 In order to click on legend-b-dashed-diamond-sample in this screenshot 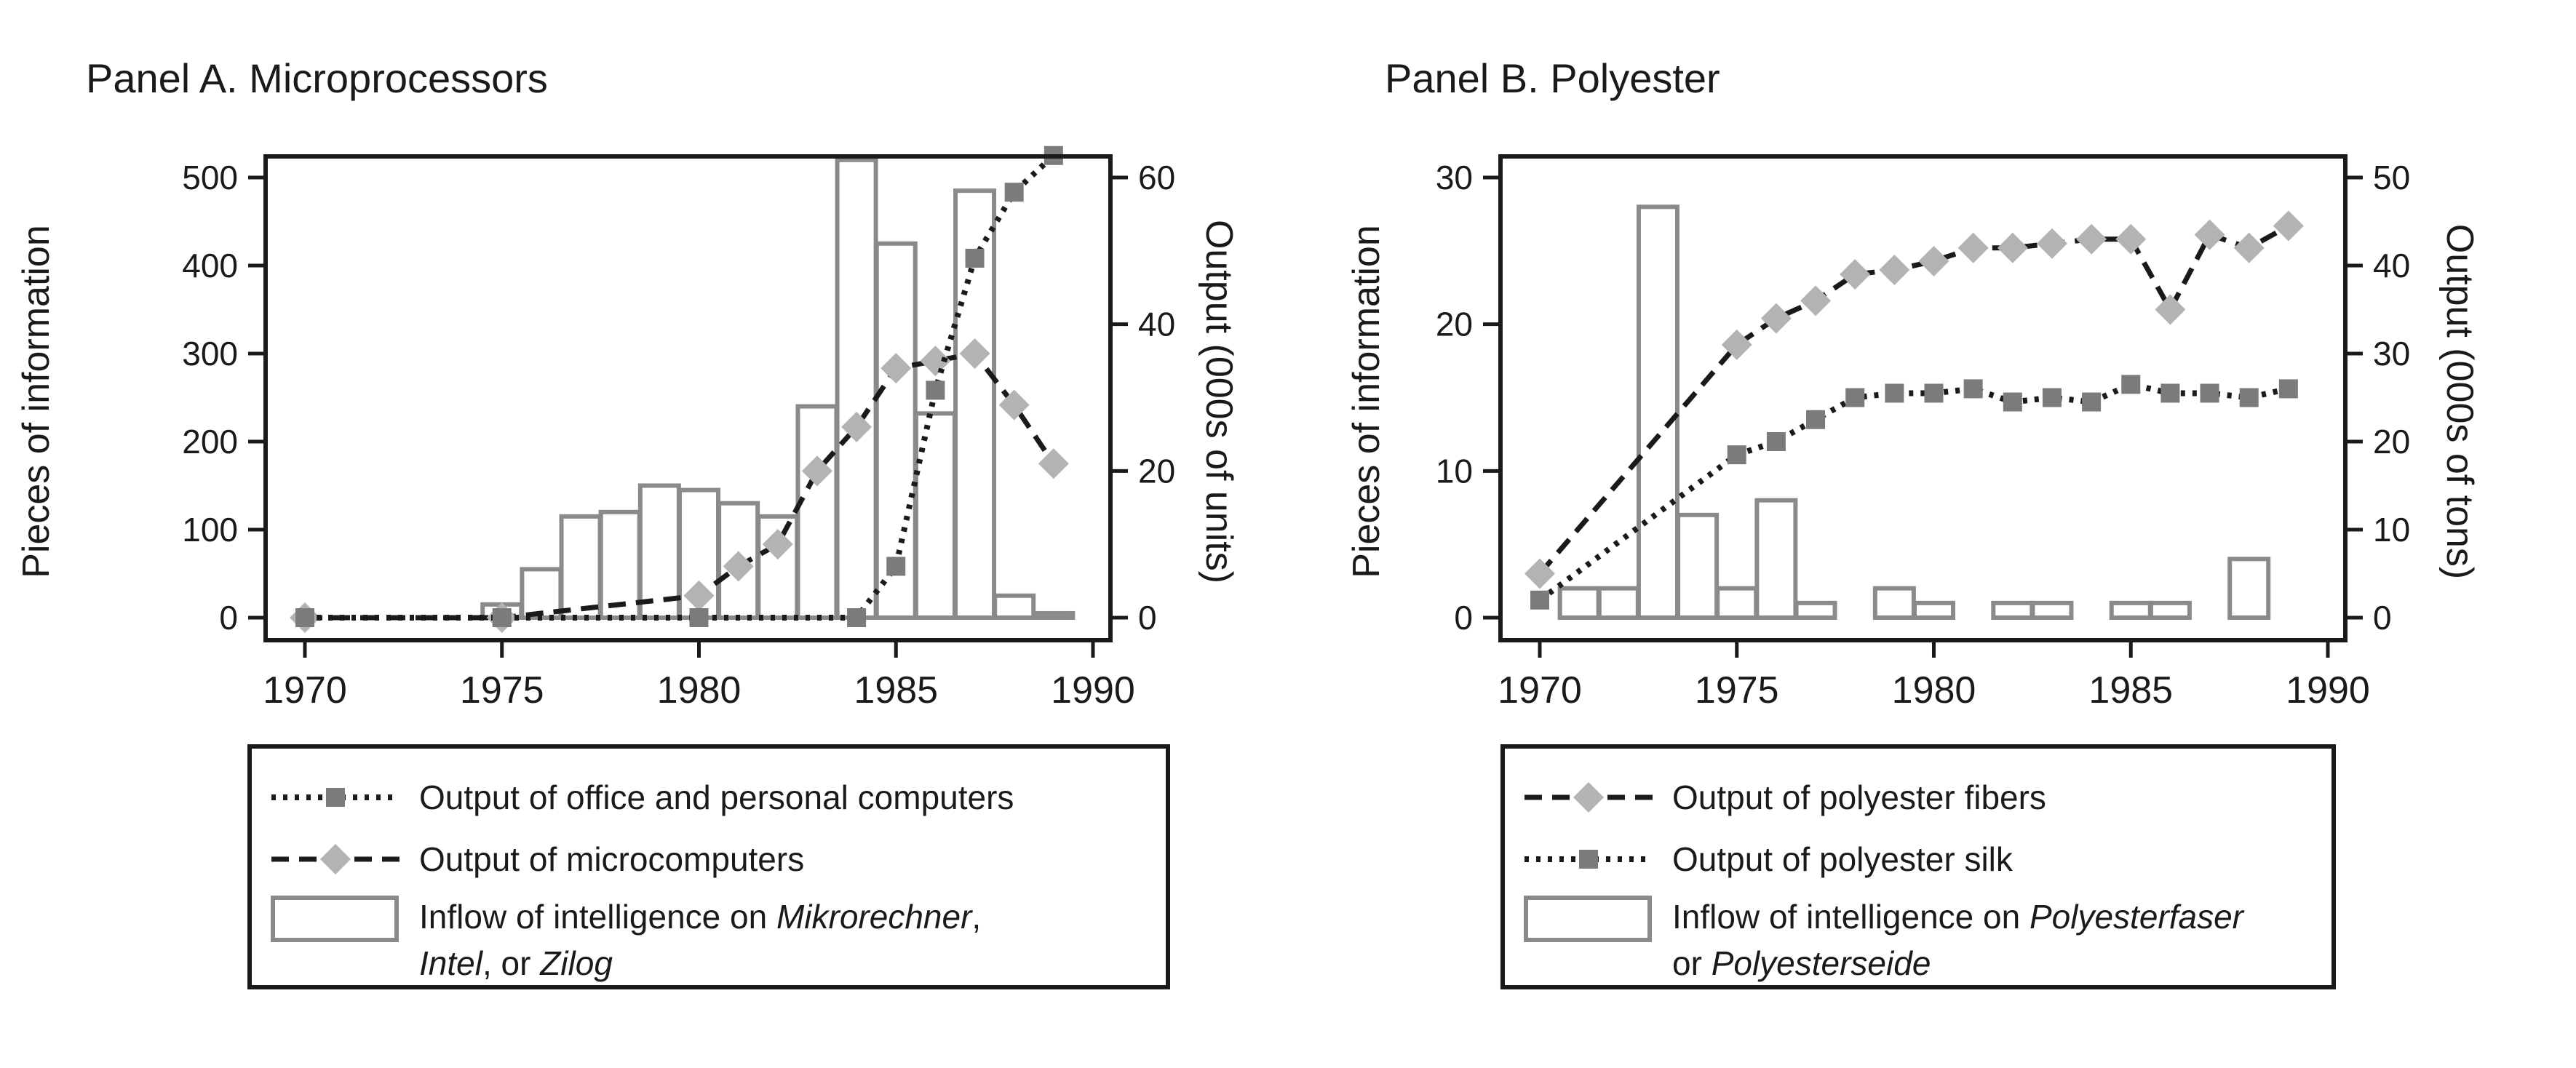, I will do `click(1588, 797)`.